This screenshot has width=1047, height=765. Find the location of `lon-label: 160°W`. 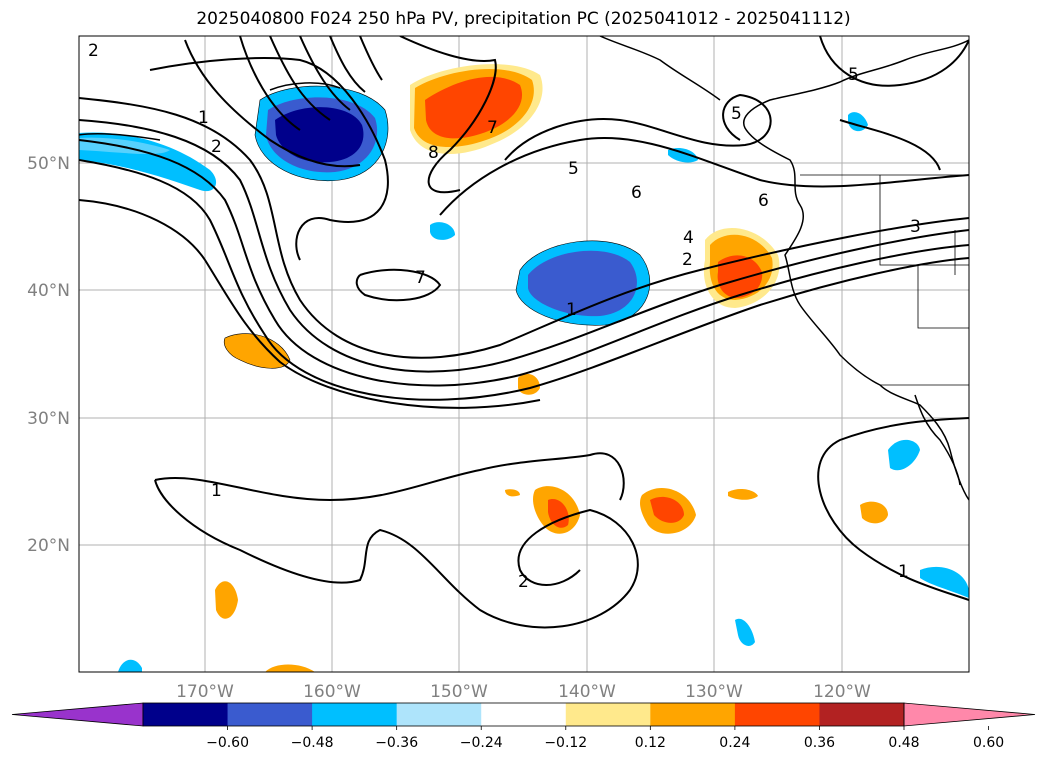

lon-label: 160°W is located at coordinates (332, 692).